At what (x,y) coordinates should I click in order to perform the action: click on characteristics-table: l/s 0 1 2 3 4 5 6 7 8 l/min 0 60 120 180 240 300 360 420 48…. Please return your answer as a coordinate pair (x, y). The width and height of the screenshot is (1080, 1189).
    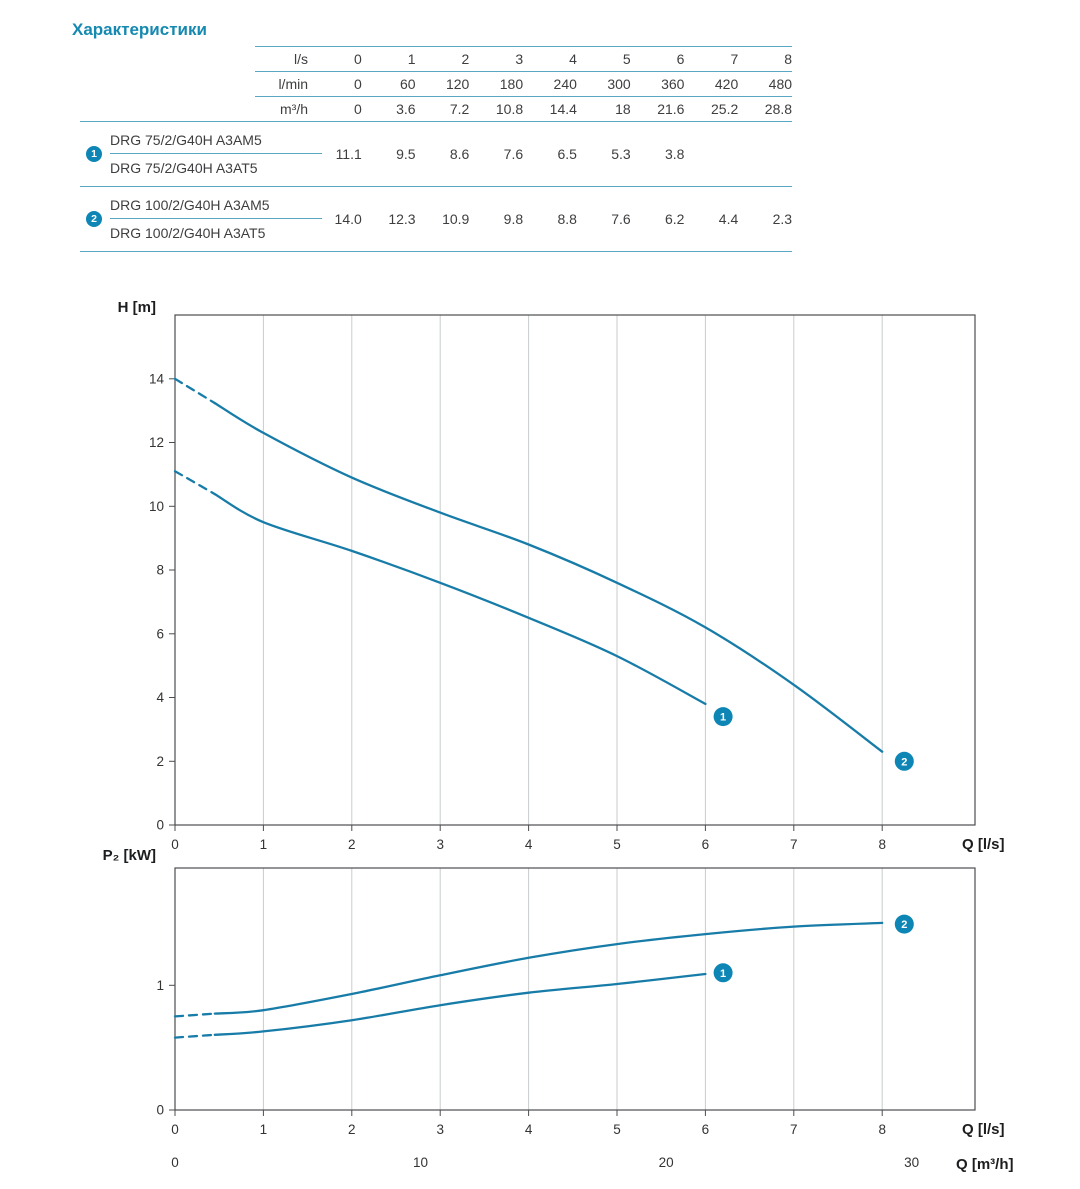
    Looking at the image, I should click on (436, 149).